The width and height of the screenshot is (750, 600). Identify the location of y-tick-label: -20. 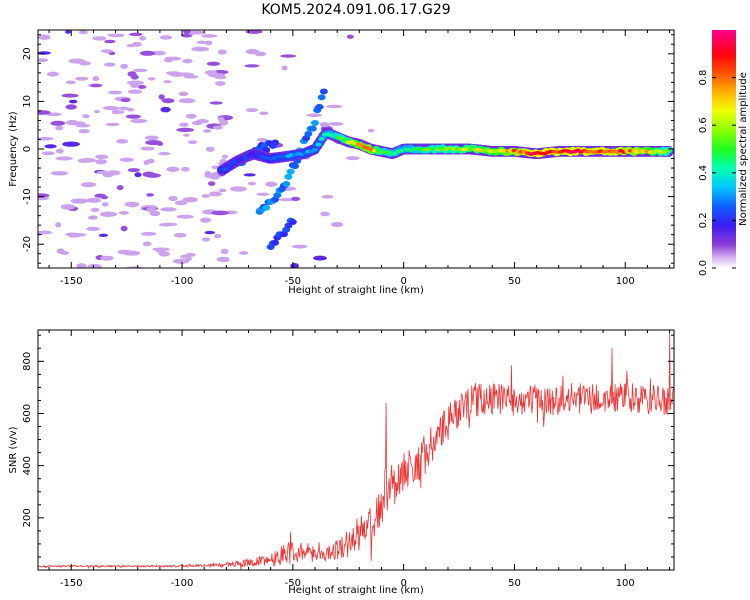
(27, 244).